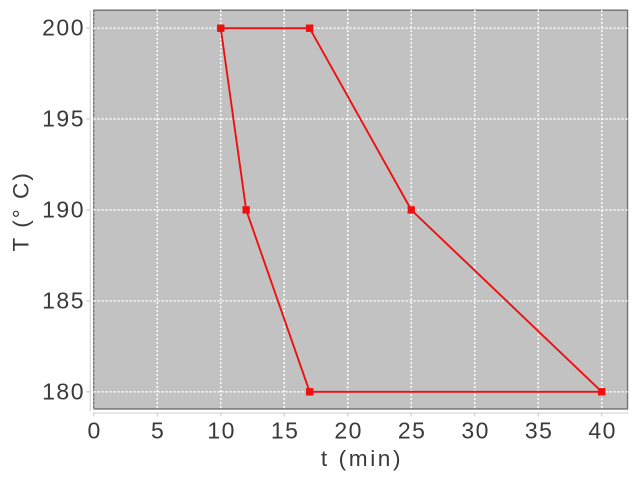 The image size is (640, 480). I want to click on svg-text: 5, so click(158, 430).